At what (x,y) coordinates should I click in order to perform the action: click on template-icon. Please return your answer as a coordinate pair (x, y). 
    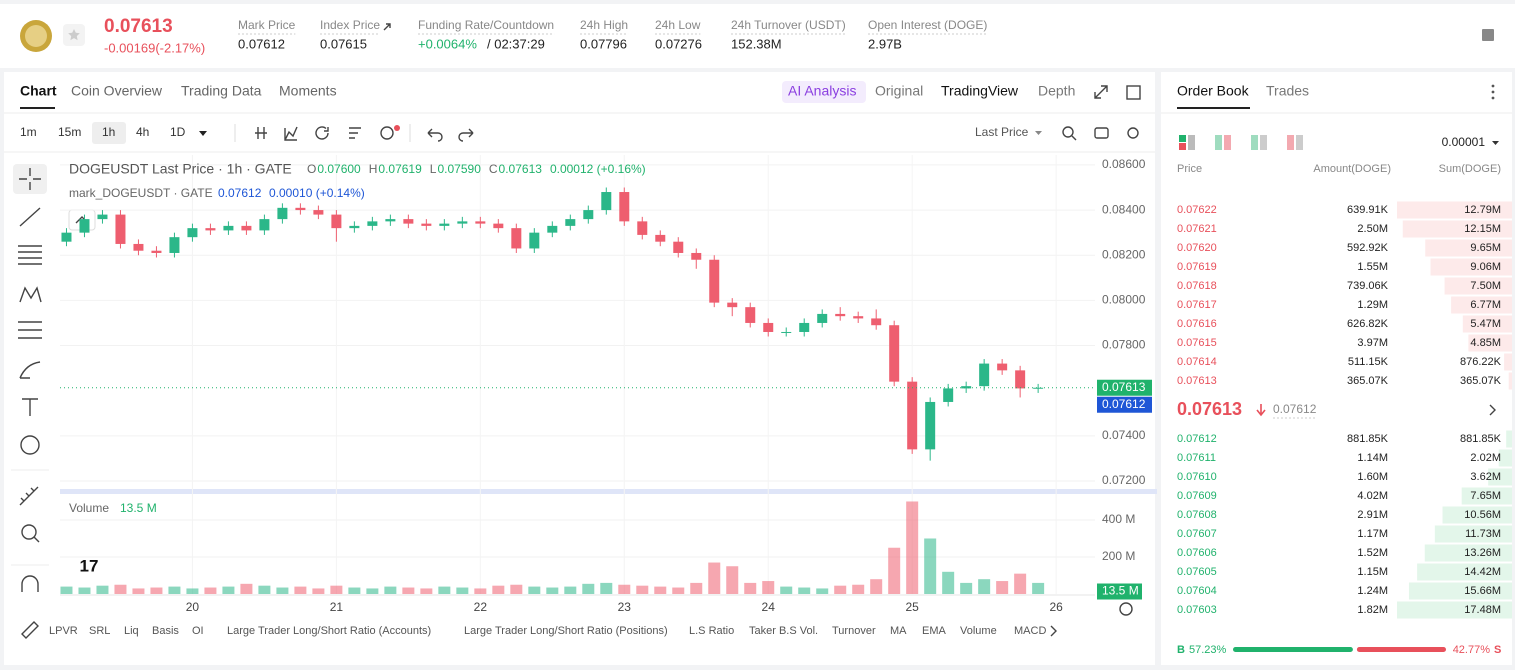
    Looking at the image, I should click on (355, 133).